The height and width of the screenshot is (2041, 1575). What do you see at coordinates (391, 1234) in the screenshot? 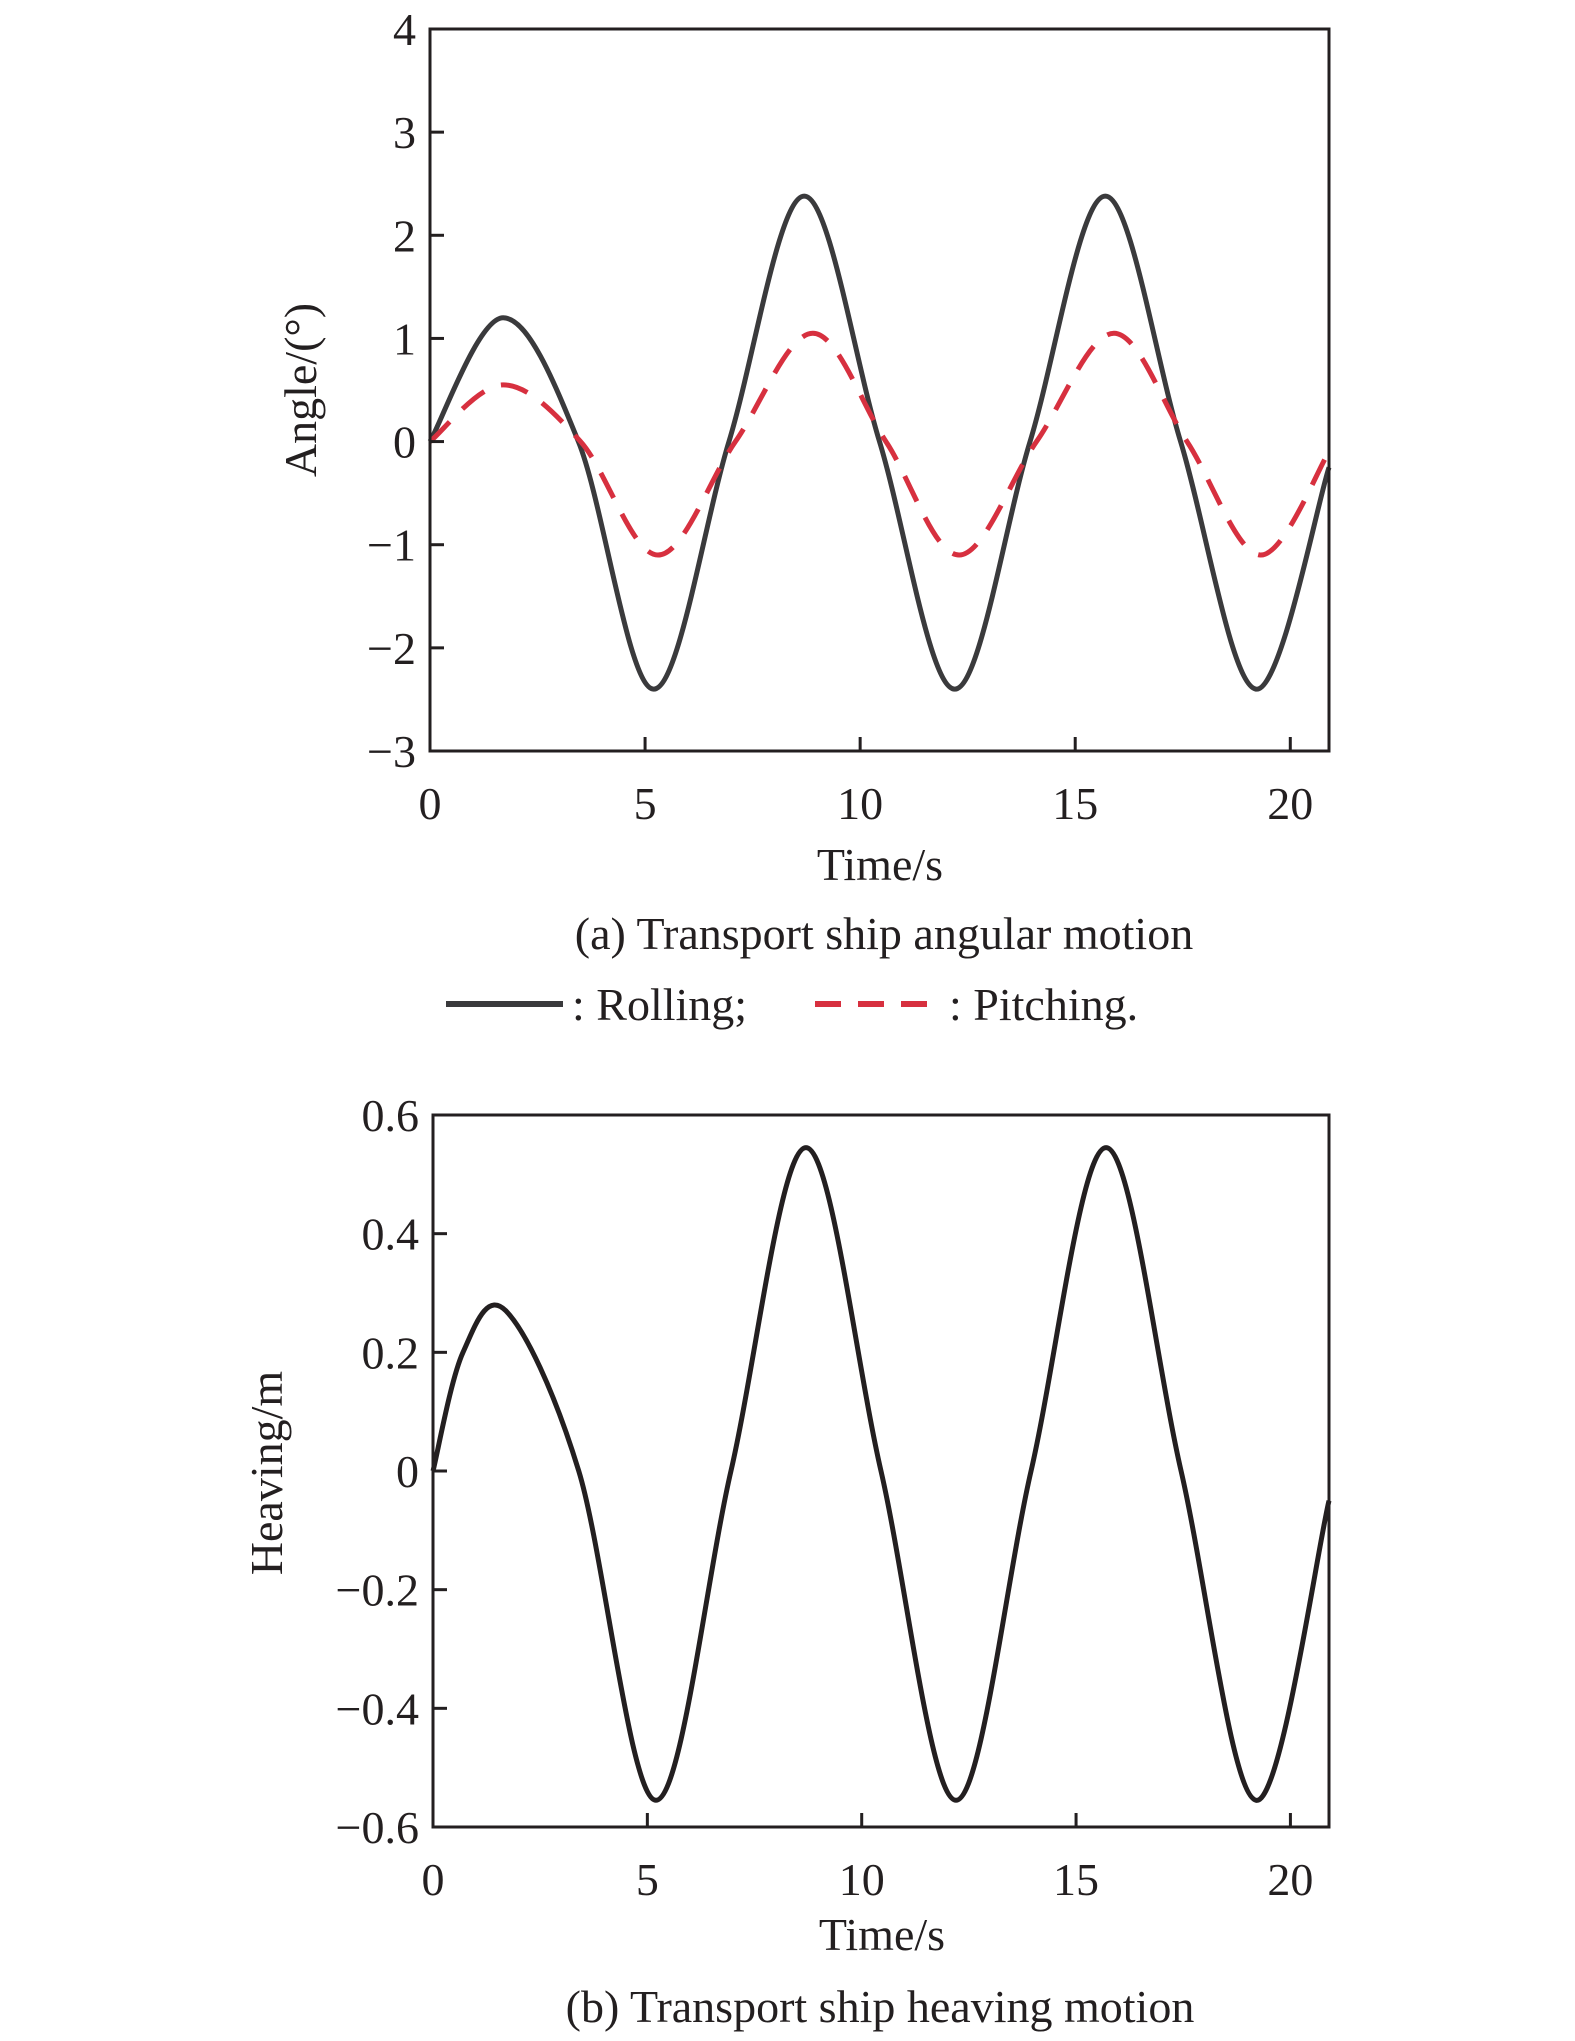
I see `y-tick-label: 0.4` at bounding box center [391, 1234].